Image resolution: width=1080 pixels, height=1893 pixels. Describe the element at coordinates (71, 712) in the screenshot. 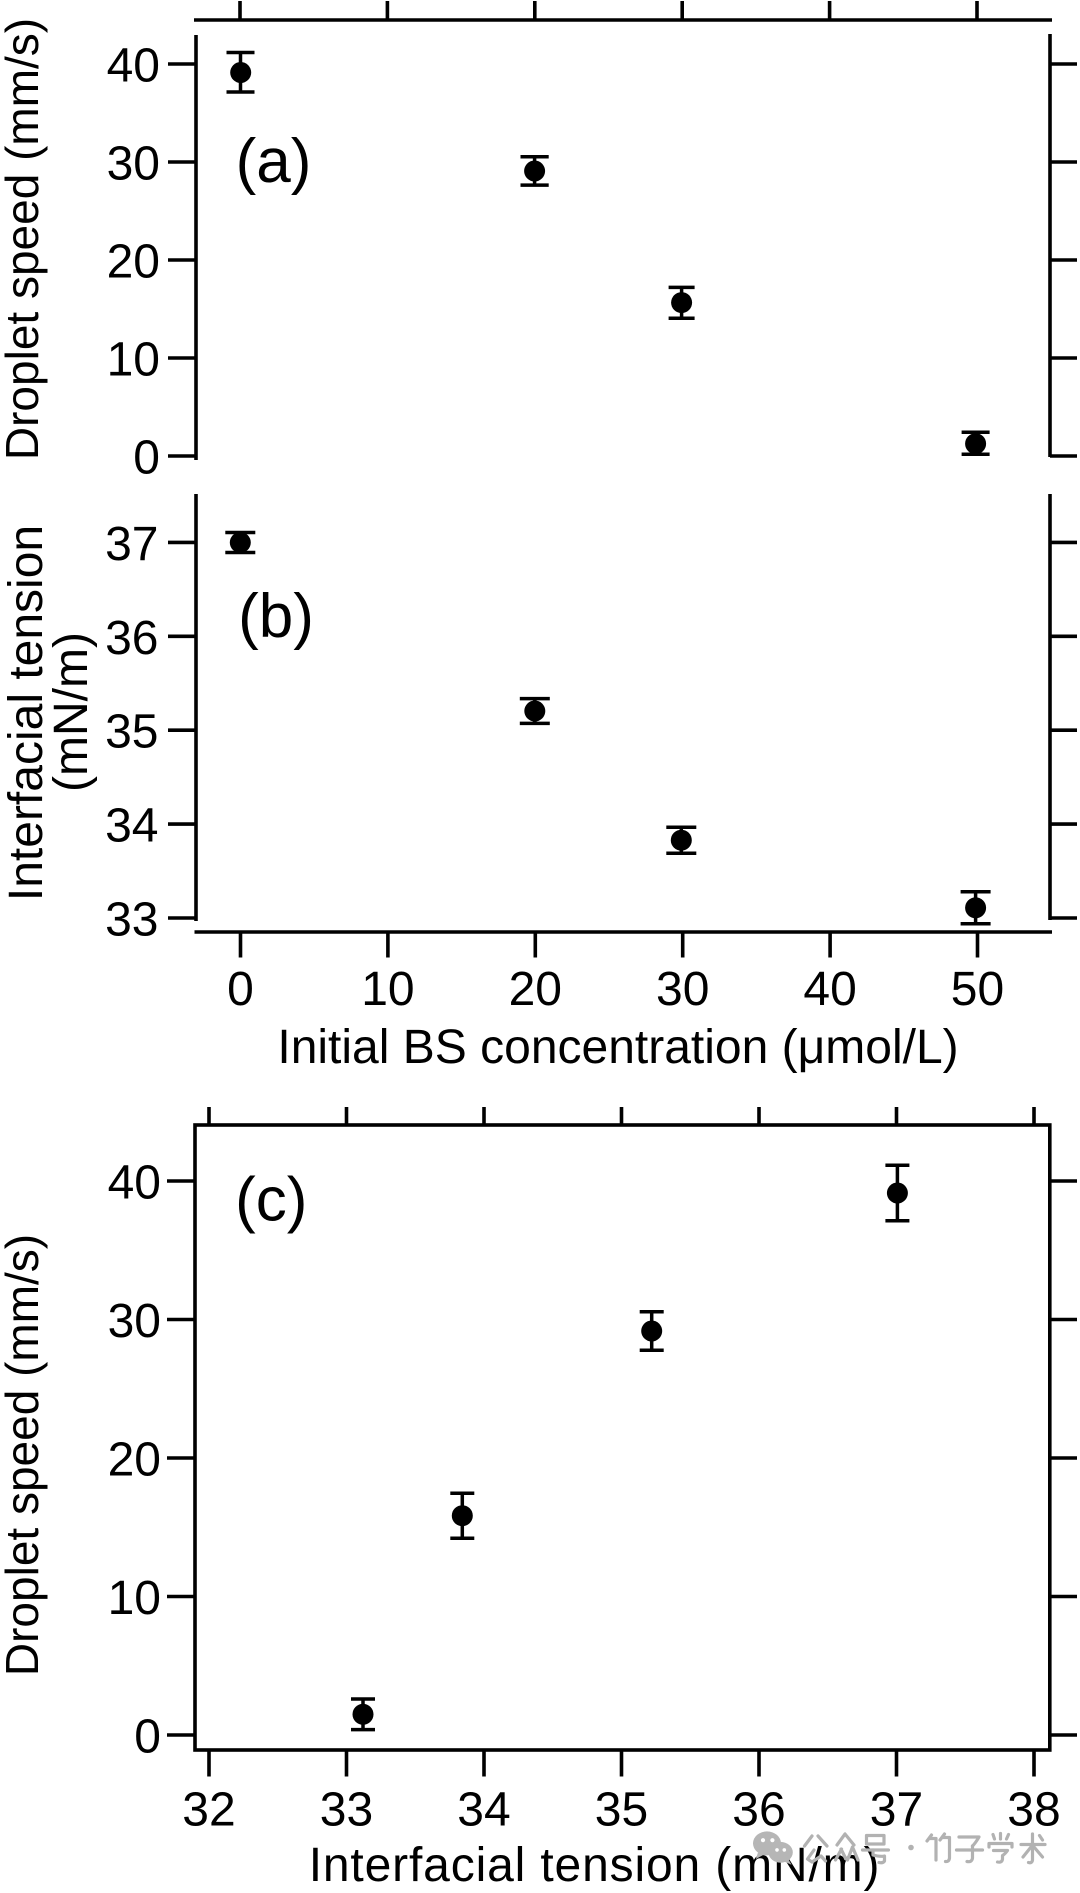

I see `svg-text: (mN/m)` at that location.